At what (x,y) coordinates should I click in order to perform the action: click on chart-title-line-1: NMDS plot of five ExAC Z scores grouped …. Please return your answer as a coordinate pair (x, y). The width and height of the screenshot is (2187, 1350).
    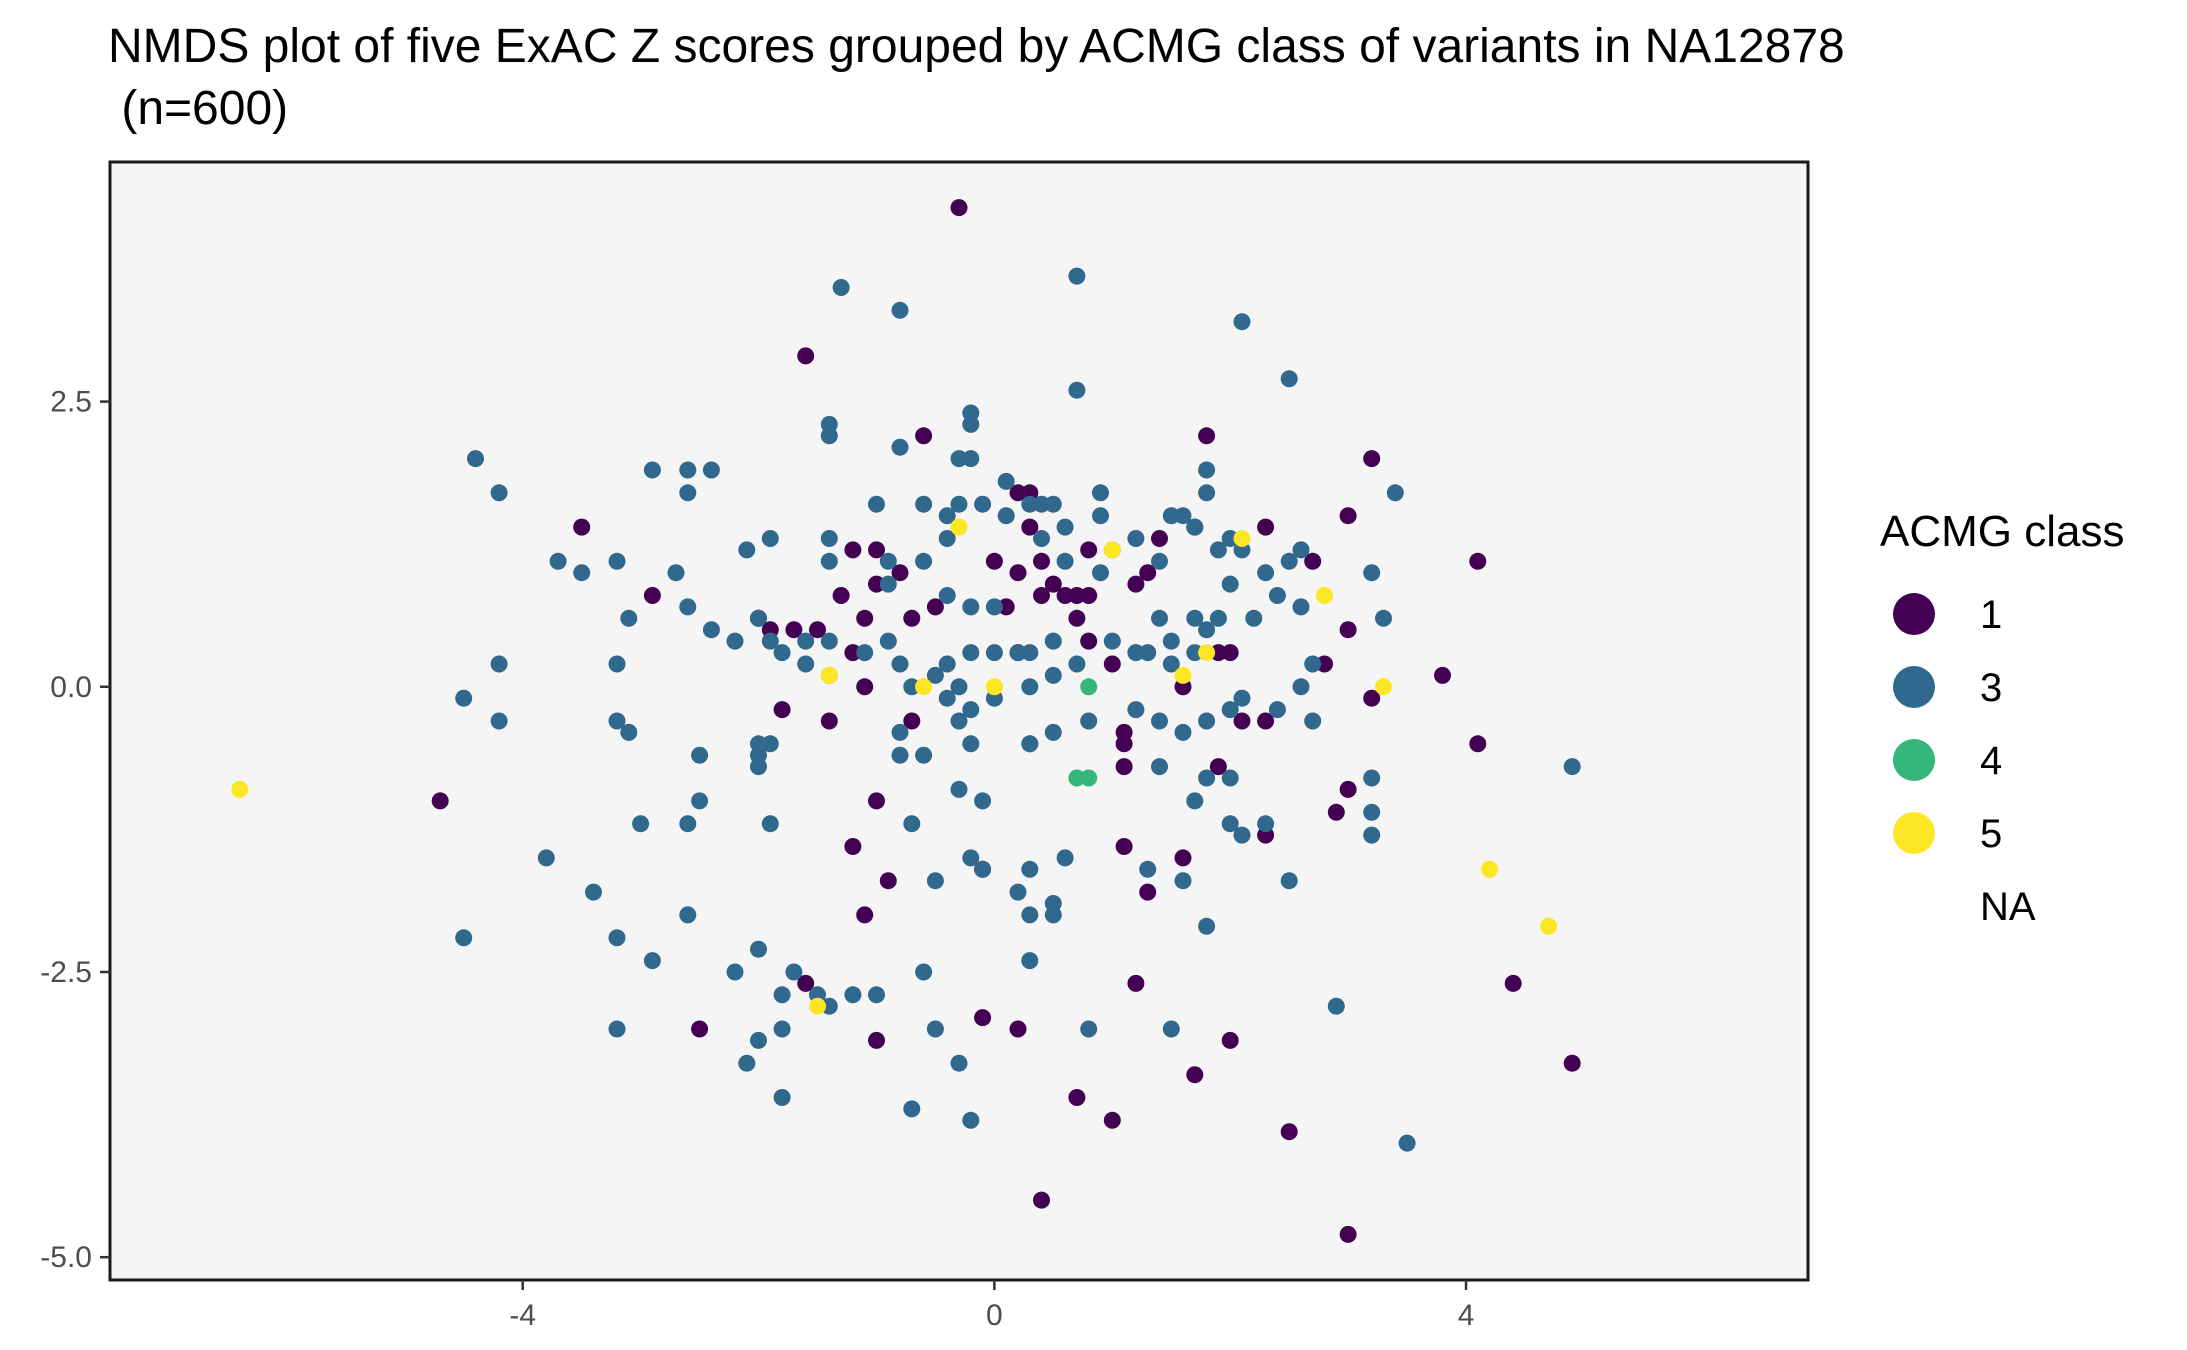
    Looking at the image, I should click on (976, 46).